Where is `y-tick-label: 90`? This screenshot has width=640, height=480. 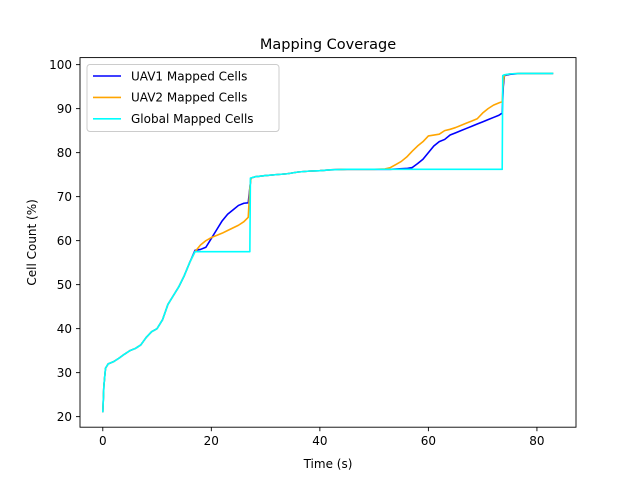 y-tick-label: 90 is located at coordinates (64, 109).